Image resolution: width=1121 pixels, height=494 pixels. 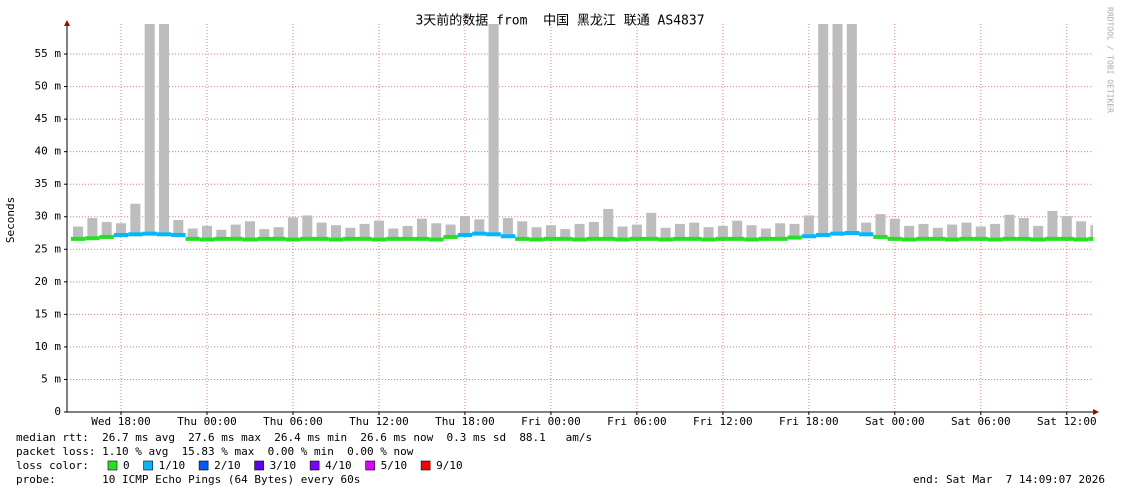 What do you see at coordinates (379, 421) in the screenshot?
I see `x-tick-label: Thu 12:00` at bounding box center [379, 421].